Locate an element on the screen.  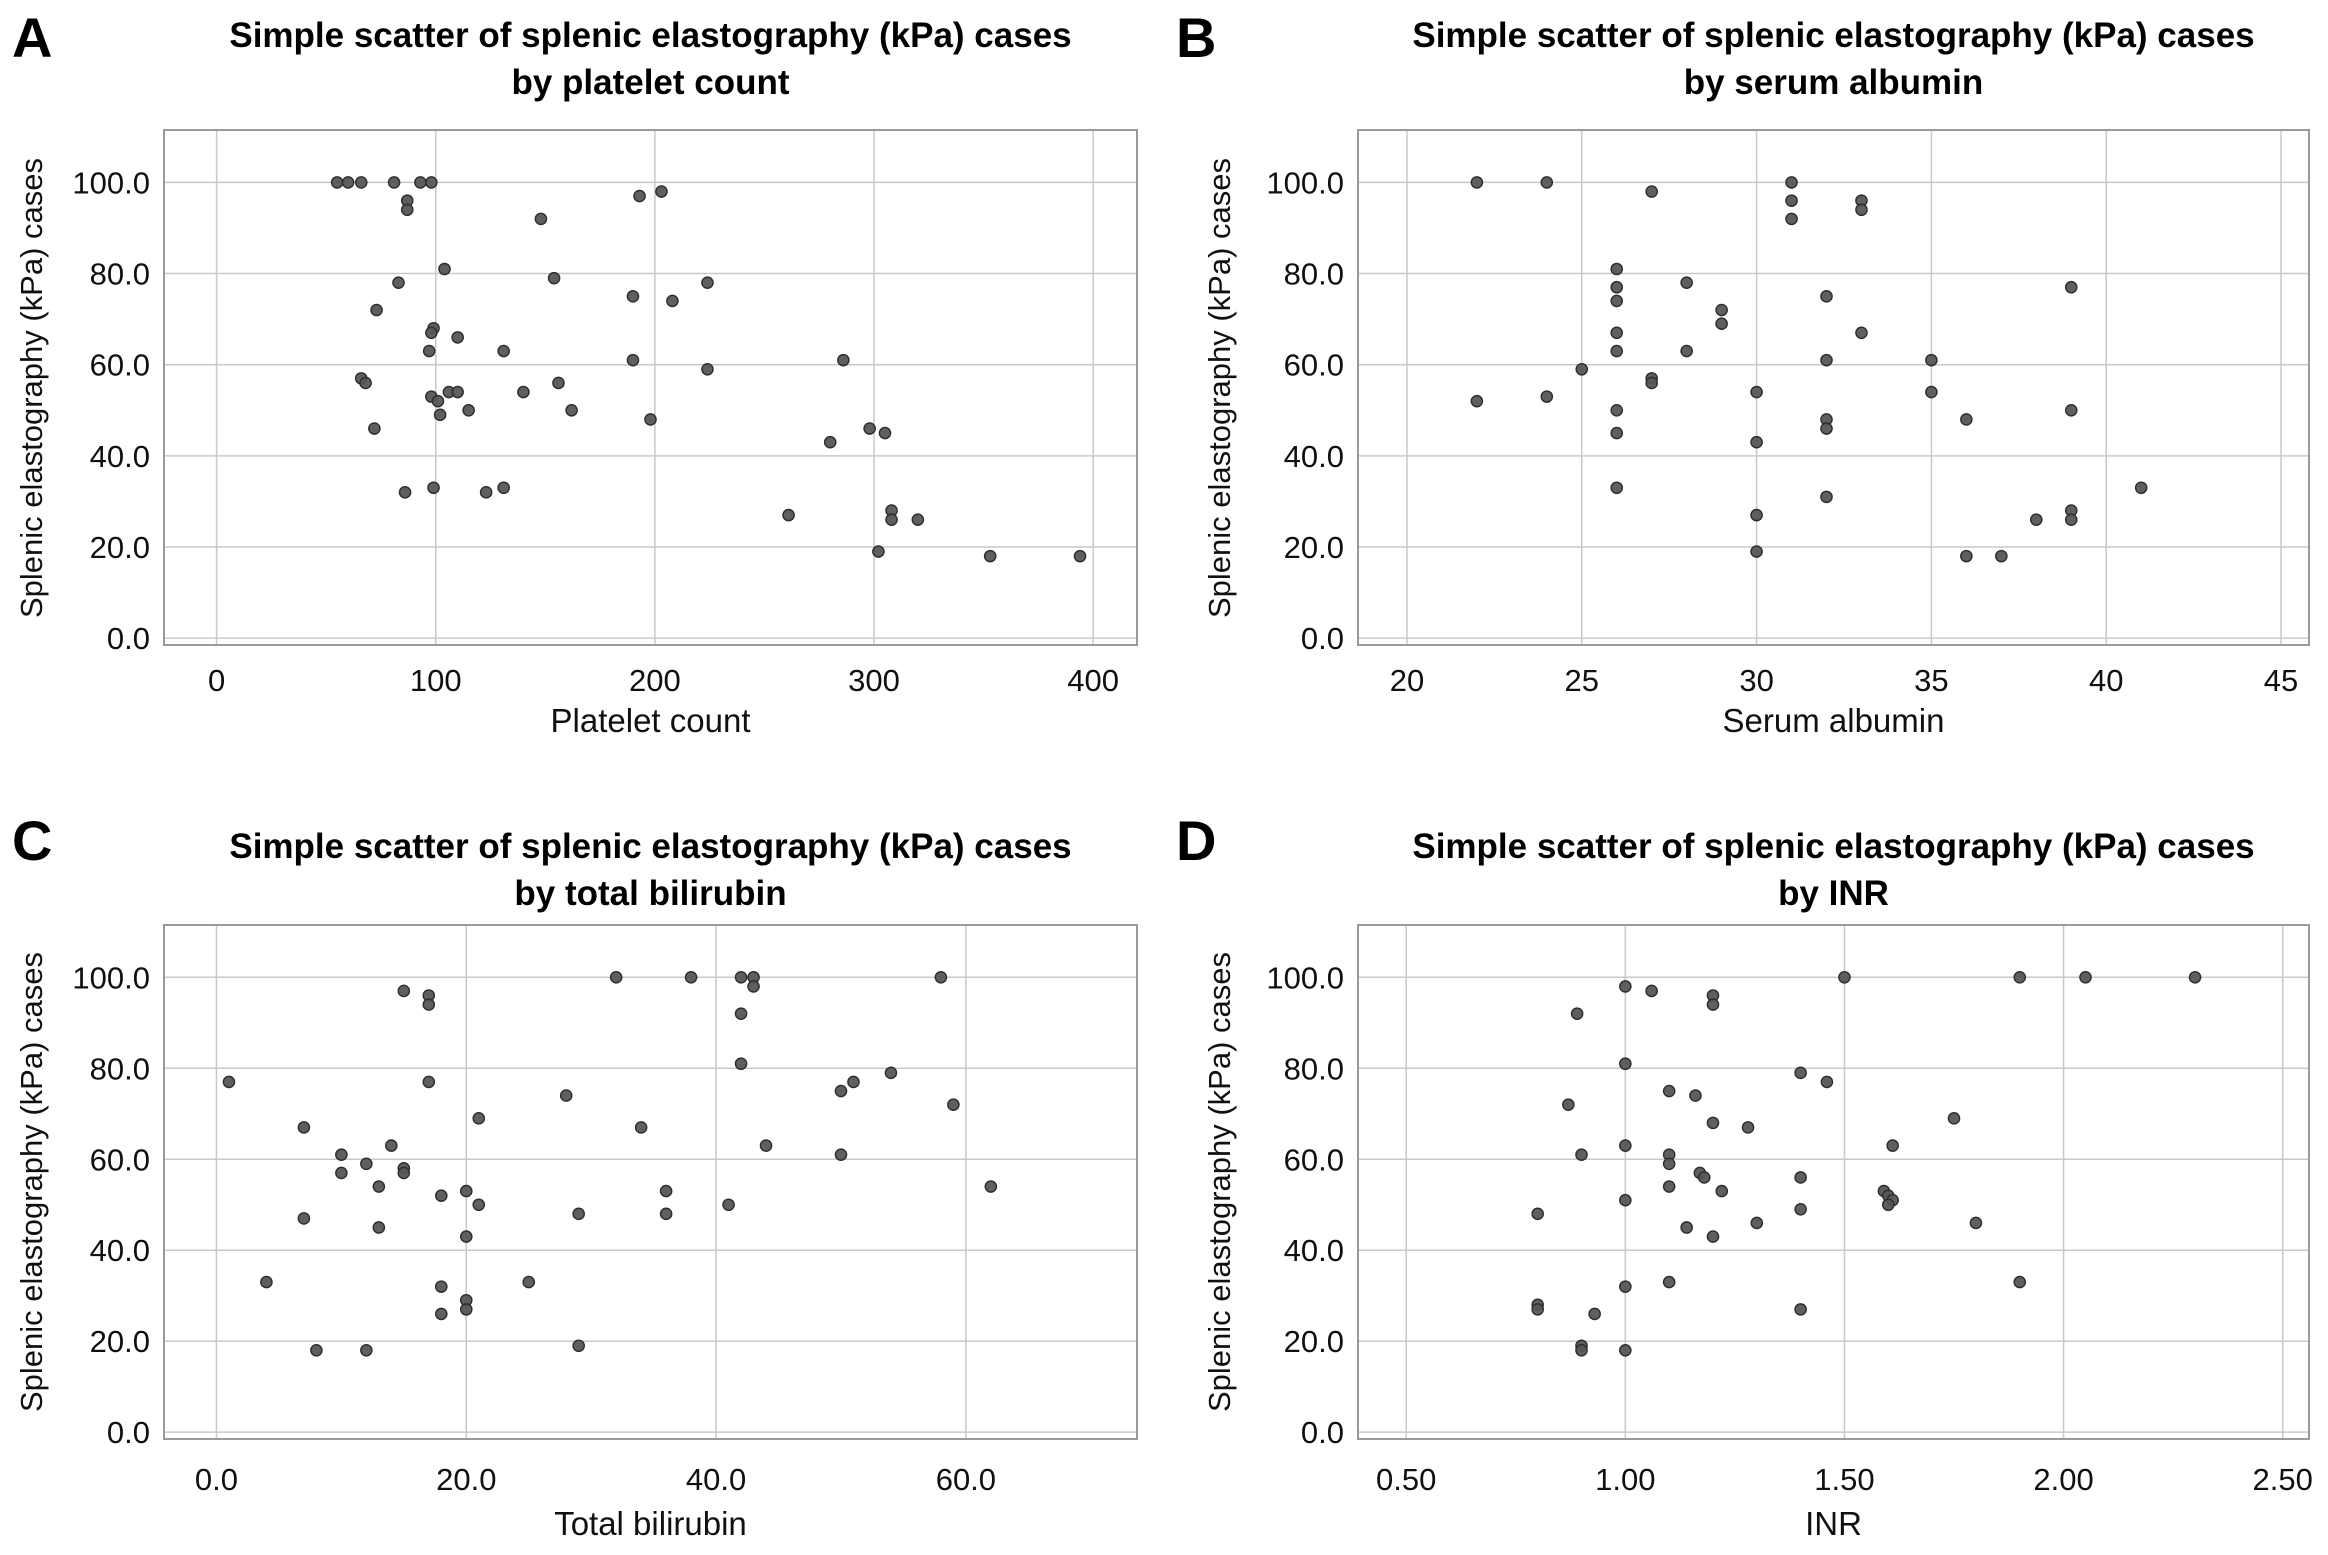
y-axis-label-c: Splenic elastography (kPa) cases is located at coordinates (31, 1182).